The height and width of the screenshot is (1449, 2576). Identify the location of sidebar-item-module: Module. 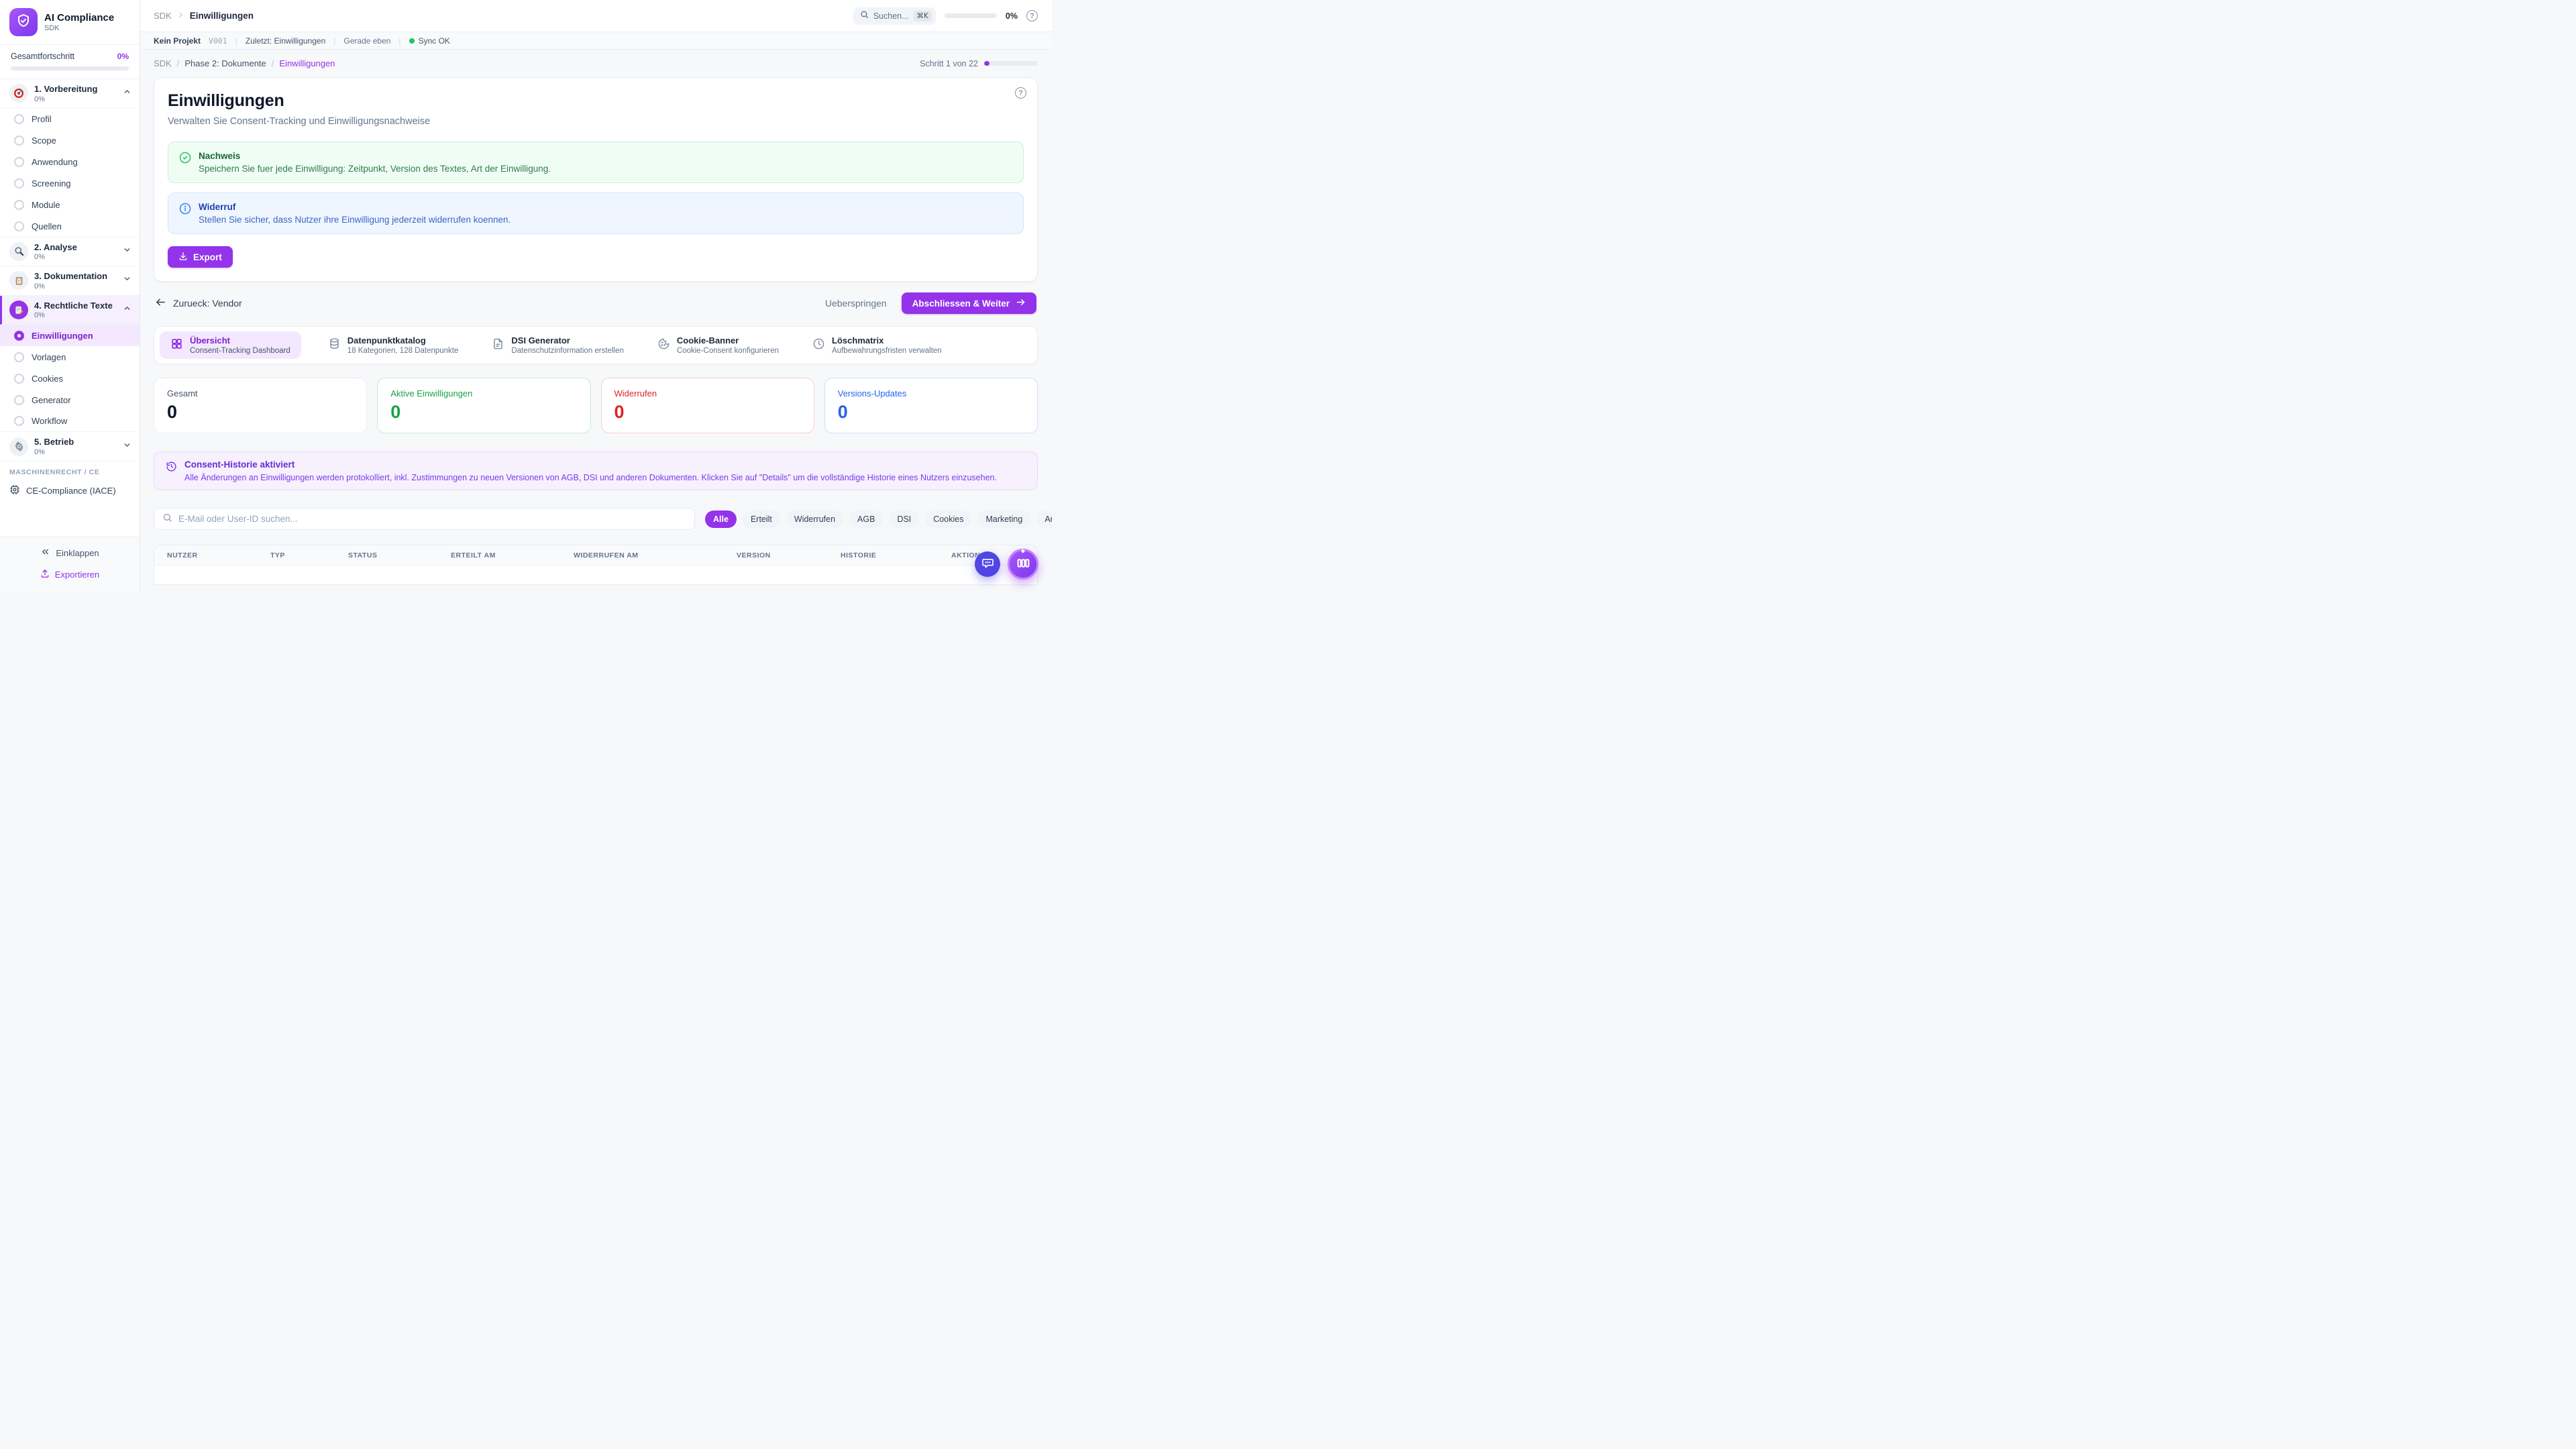
(70, 205).